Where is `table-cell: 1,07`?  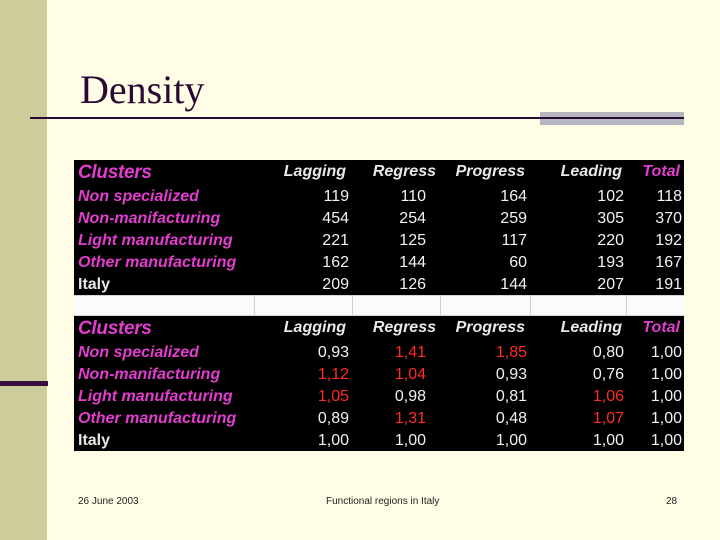
table-cell: 1,07 is located at coordinates (608, 418).